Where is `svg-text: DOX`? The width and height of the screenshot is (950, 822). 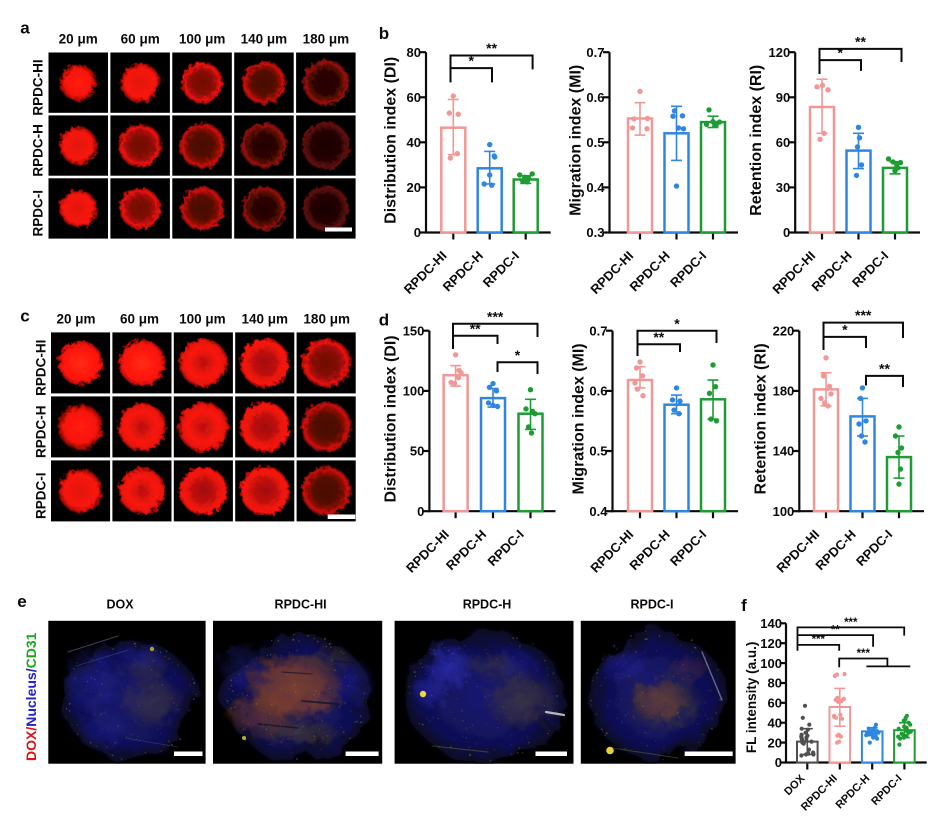 svg-text: DOX is located at coordinates (120, 605).